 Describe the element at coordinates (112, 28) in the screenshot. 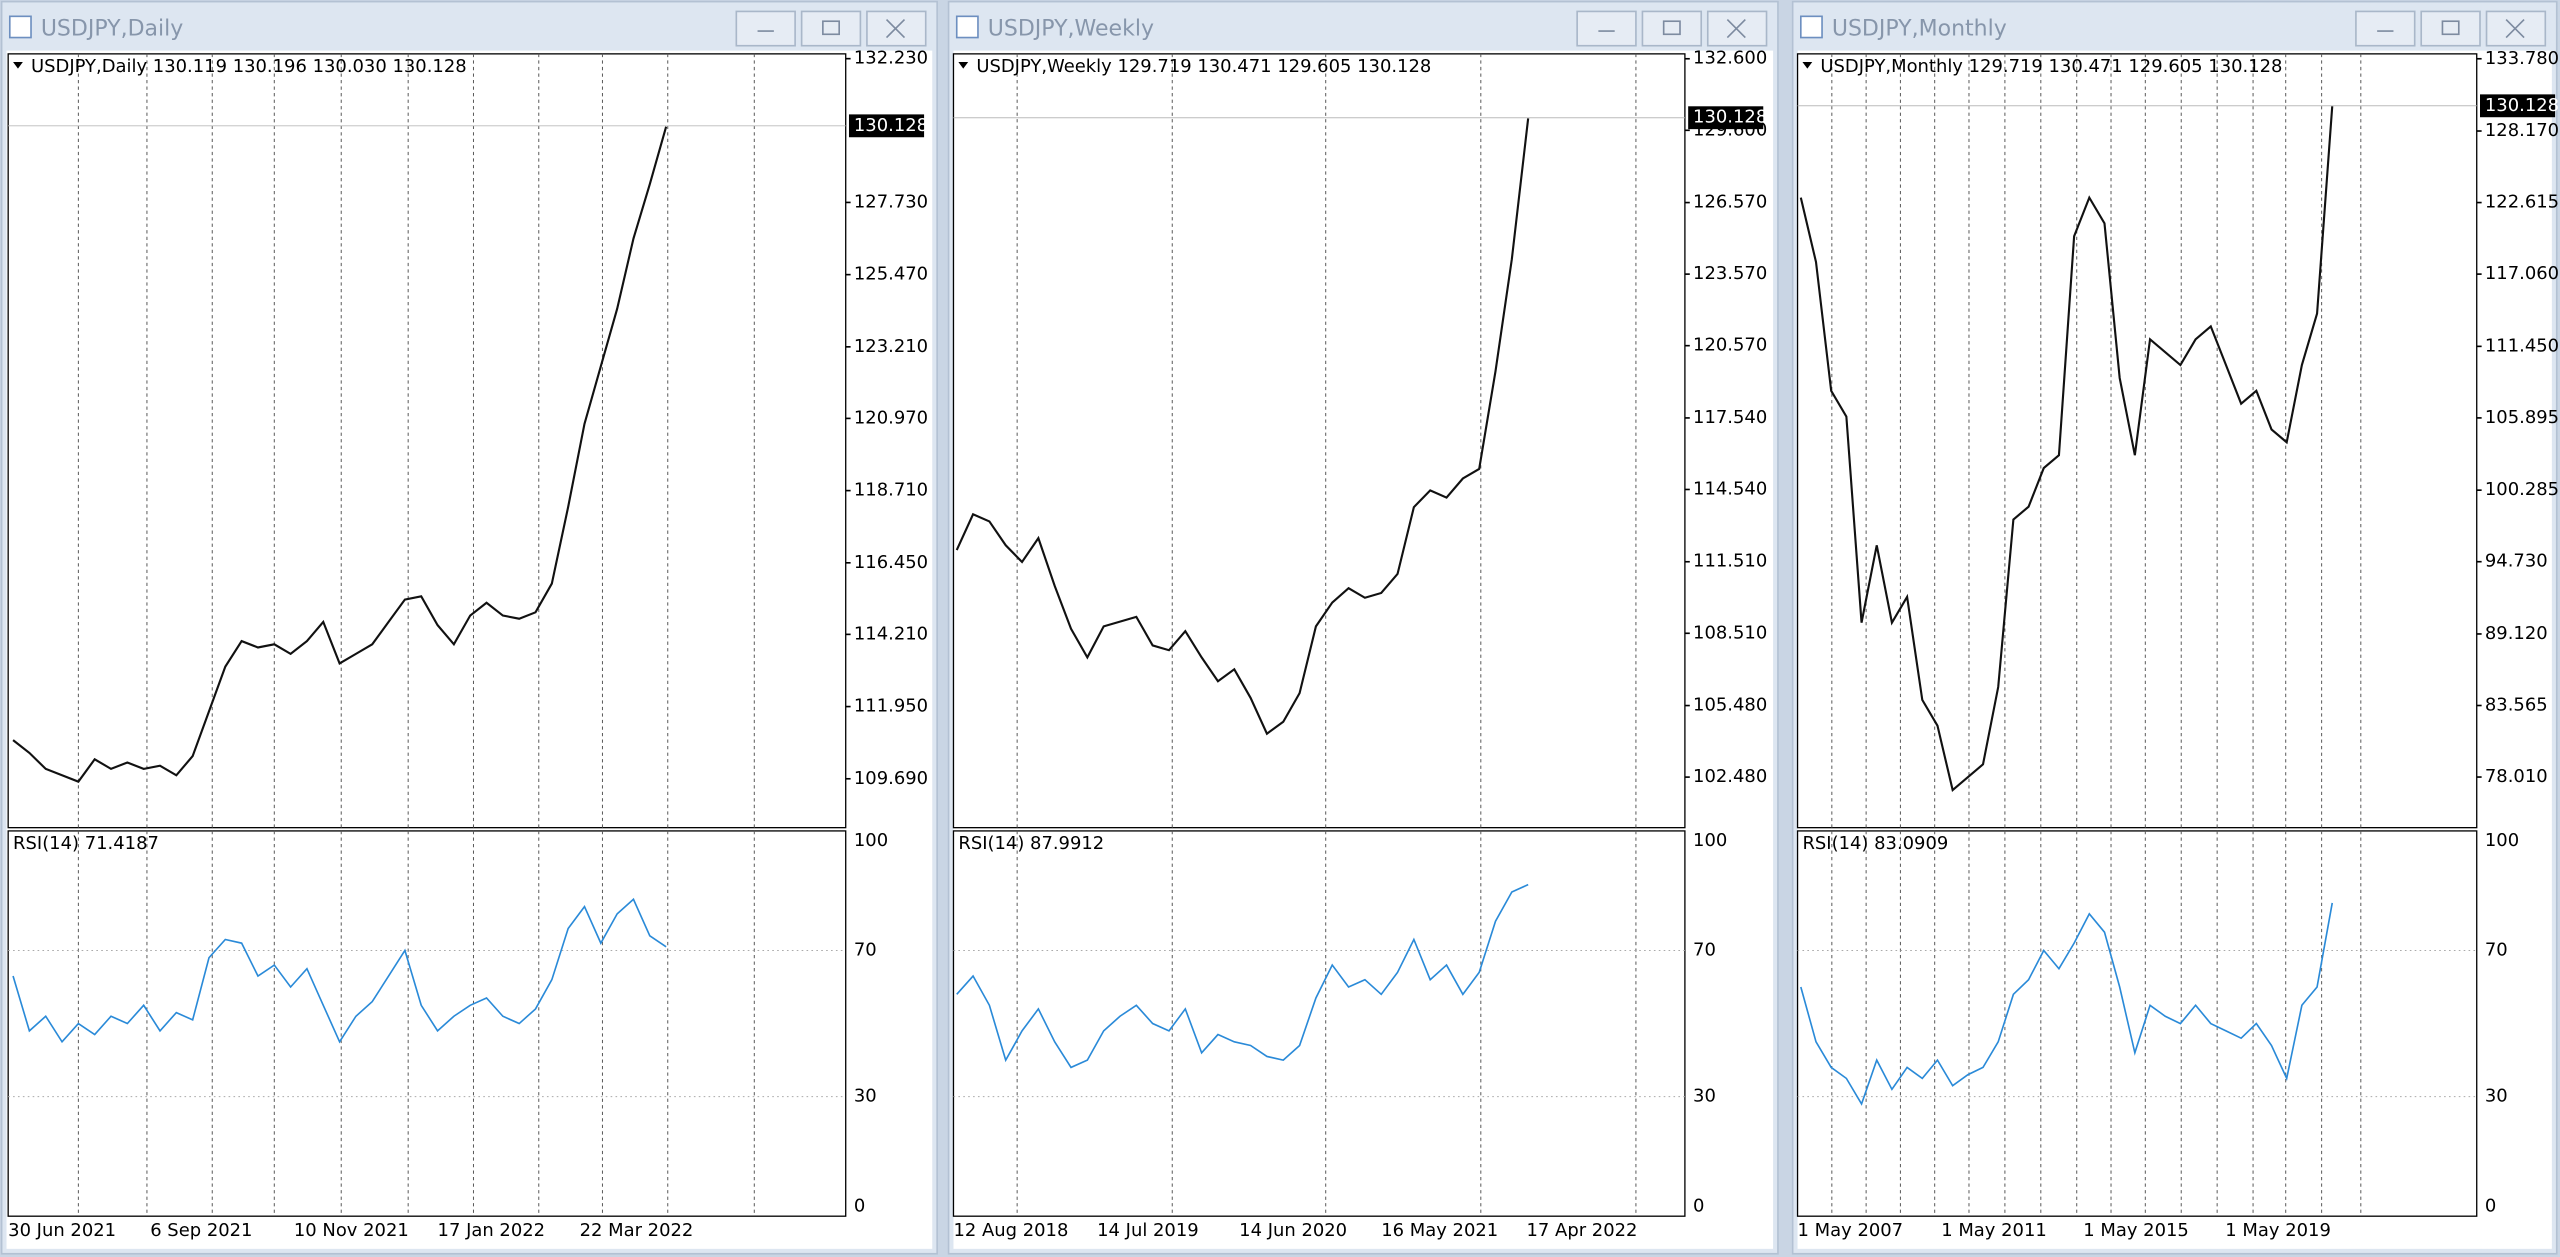

I see `window-title: USDJPY,Daily` at that location.